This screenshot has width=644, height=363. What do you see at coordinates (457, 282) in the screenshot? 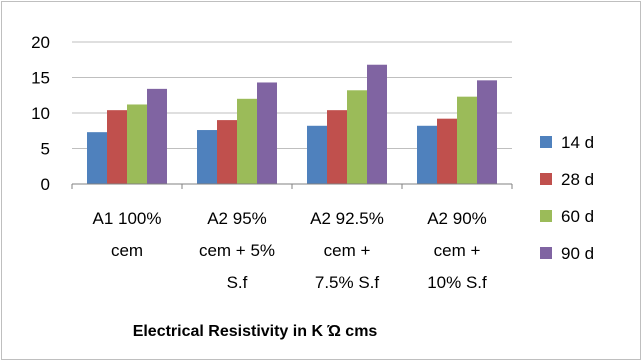
I see `x-tick-label: 10% S.f` at bounding box center [457, 282].